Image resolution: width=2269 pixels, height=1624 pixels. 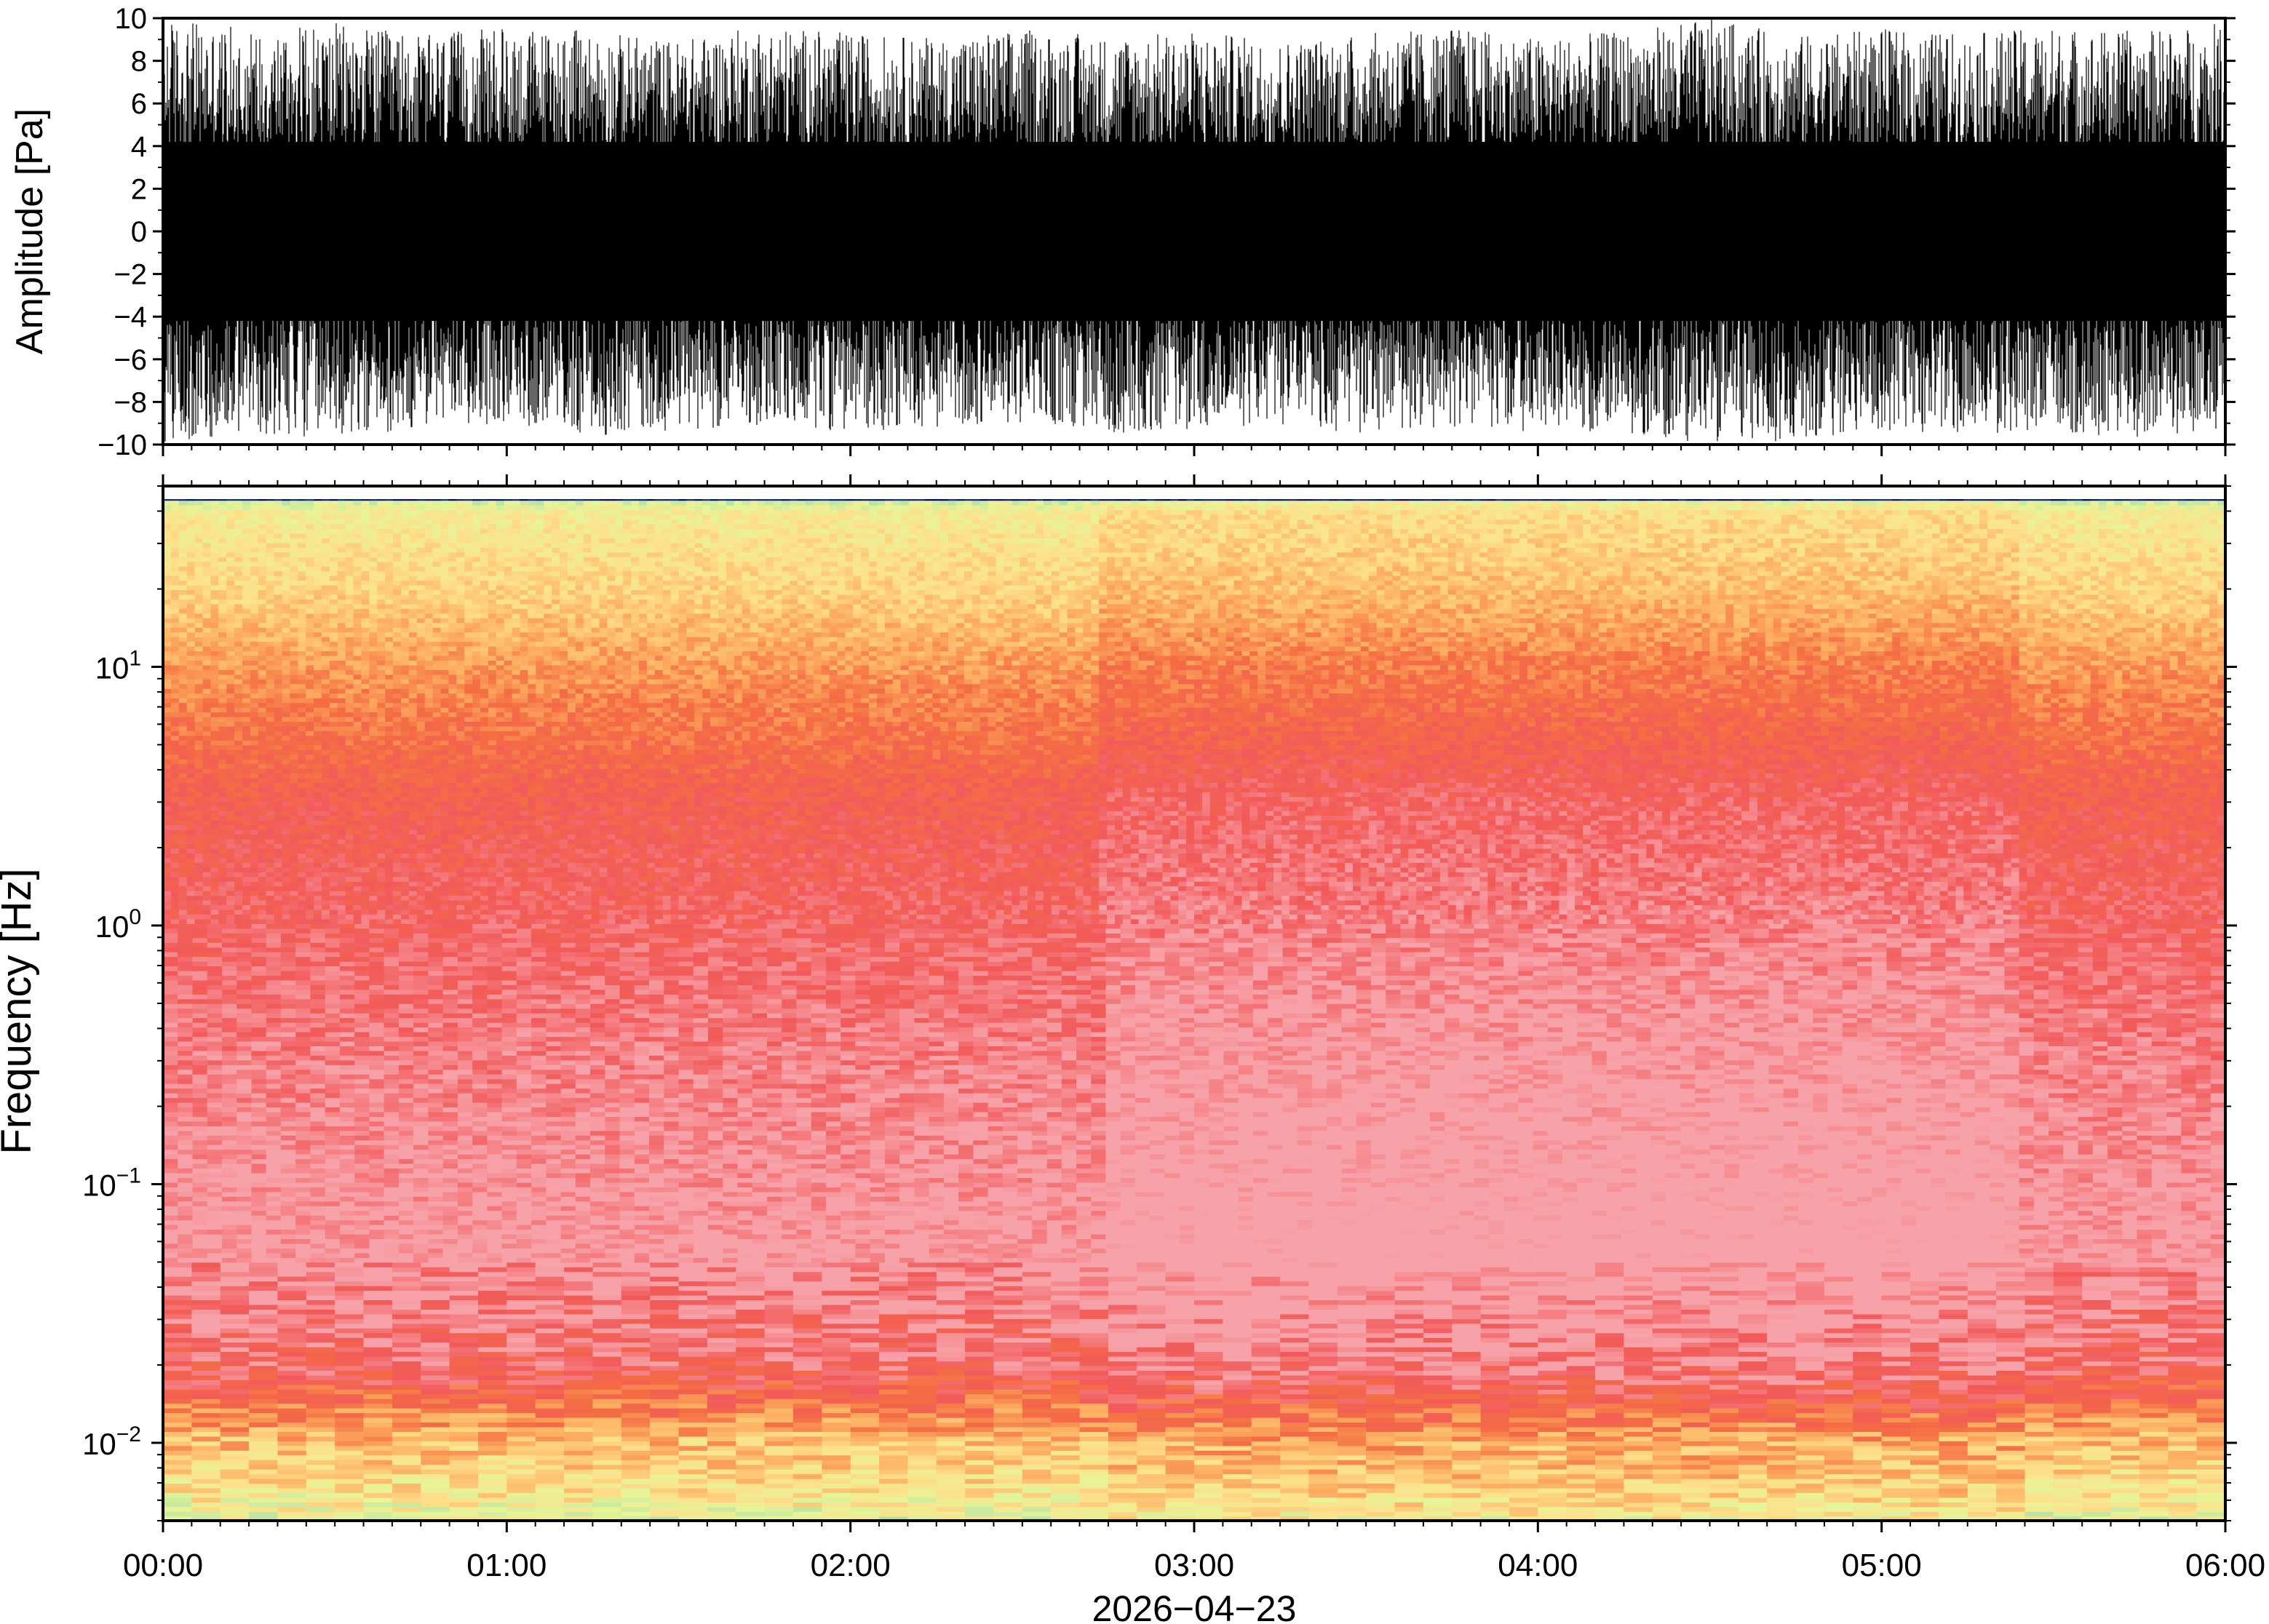 What do you see at coordinates (1194, 1565) in the screenshot?
I see `x-tick-label: 03:00` at bounding box center [1194, 1565].